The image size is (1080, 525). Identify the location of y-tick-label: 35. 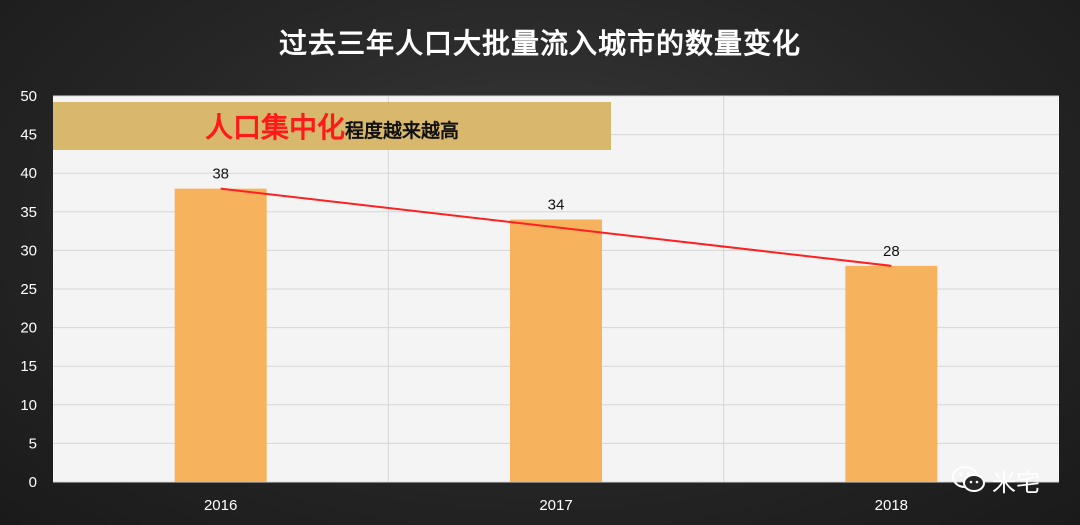
(28, 212).